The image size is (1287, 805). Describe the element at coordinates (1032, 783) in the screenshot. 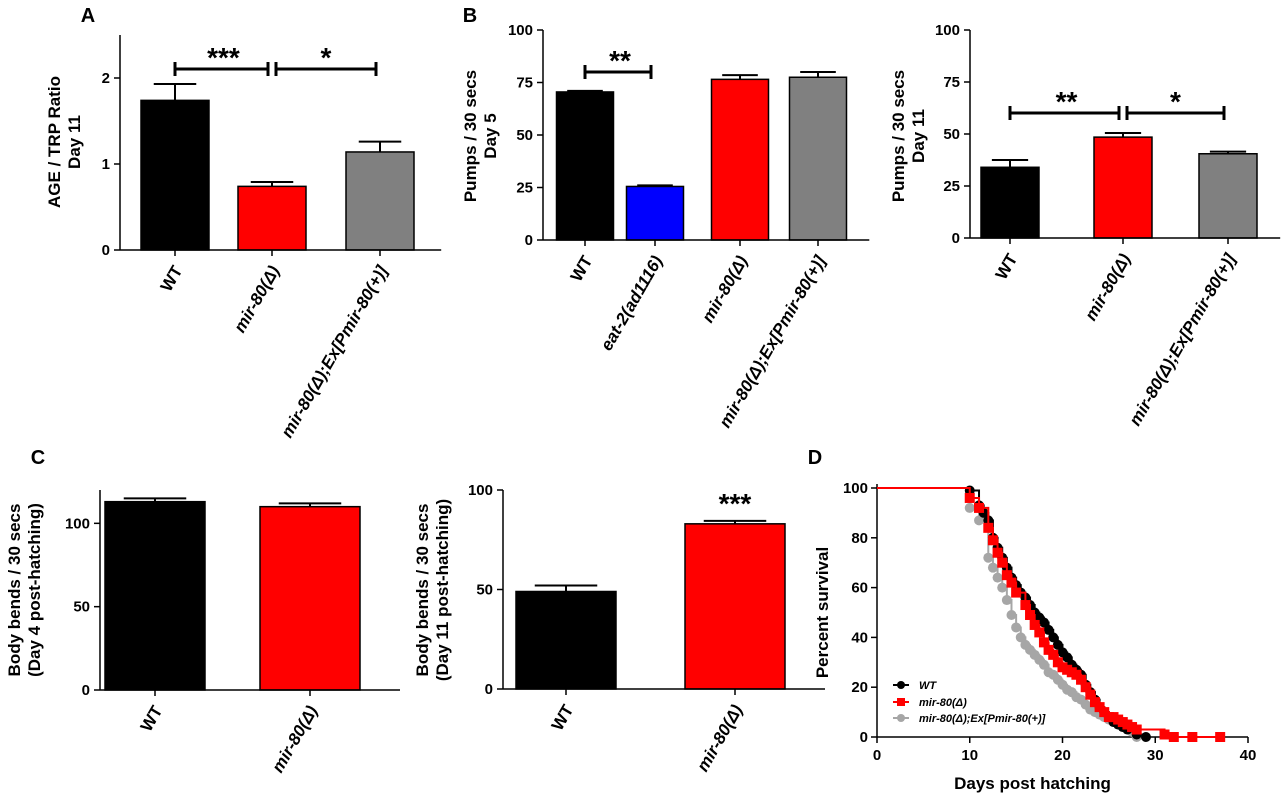

I see `x-axis-label: Days post hatching` at that location.